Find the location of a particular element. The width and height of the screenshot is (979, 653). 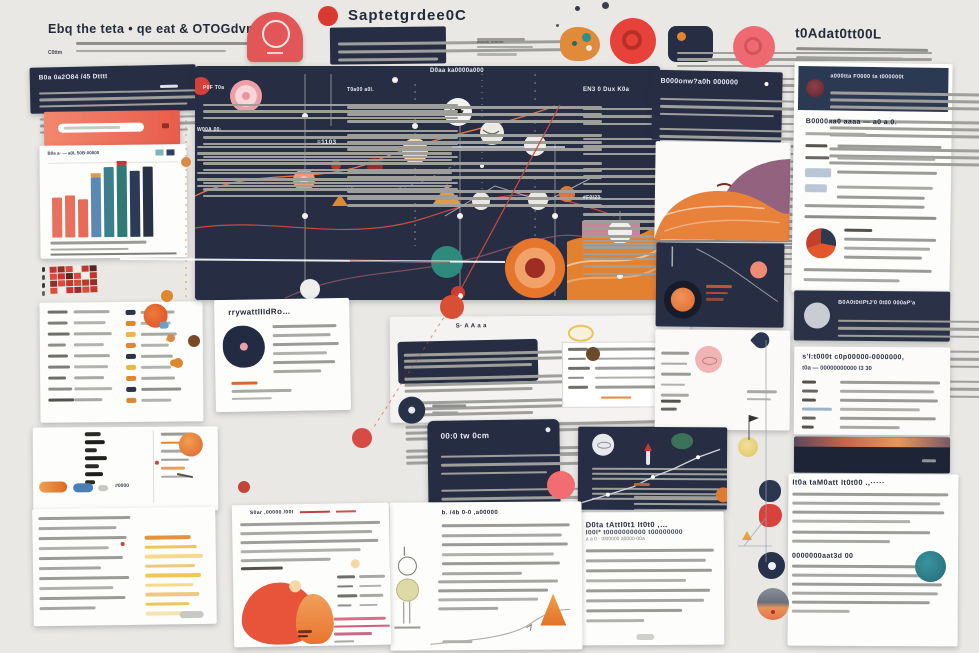

mountain-doc-title: S0ar ,00000 /00I is located at coordinates (271, 513).